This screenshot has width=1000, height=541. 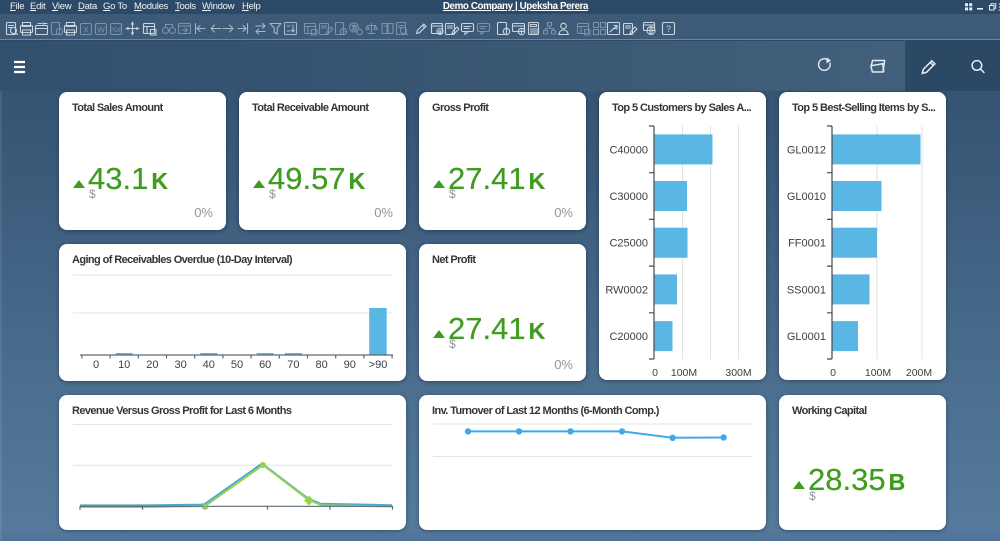 I want to click on svg-text: SS0001, so click(x=806, y=290).